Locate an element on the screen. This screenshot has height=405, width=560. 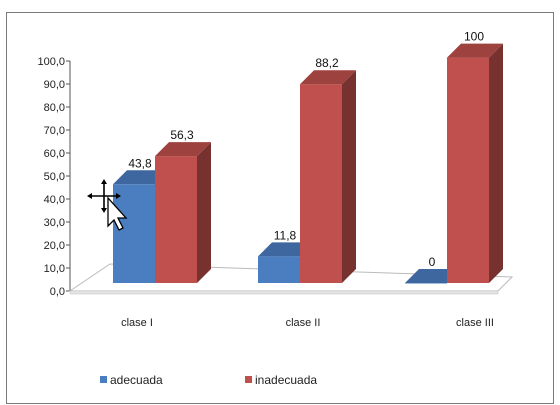
data-label: 43,8 is located at coordinates (140, 163).